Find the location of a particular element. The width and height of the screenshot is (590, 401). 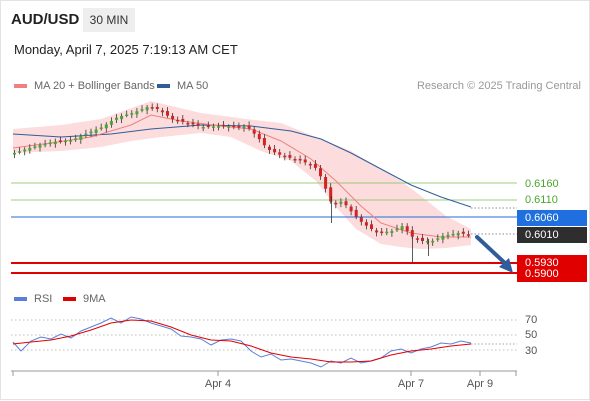

legend-ma20: MA 20 + Bollinger Bands is located at coordinates (84, 86).